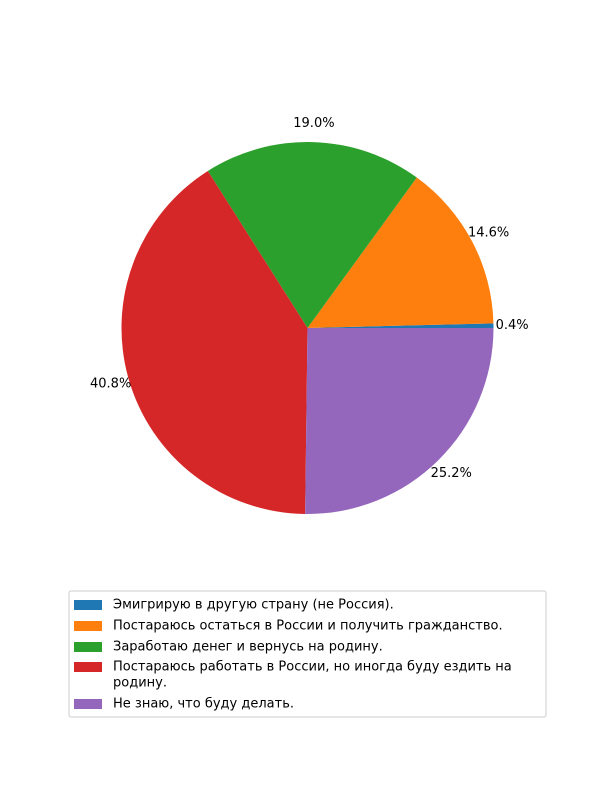 The width and height of the screenshot is (600, 804). I want to click on legend-label-2: Заработаю денег и вернусь на родину., so click(248, 647).